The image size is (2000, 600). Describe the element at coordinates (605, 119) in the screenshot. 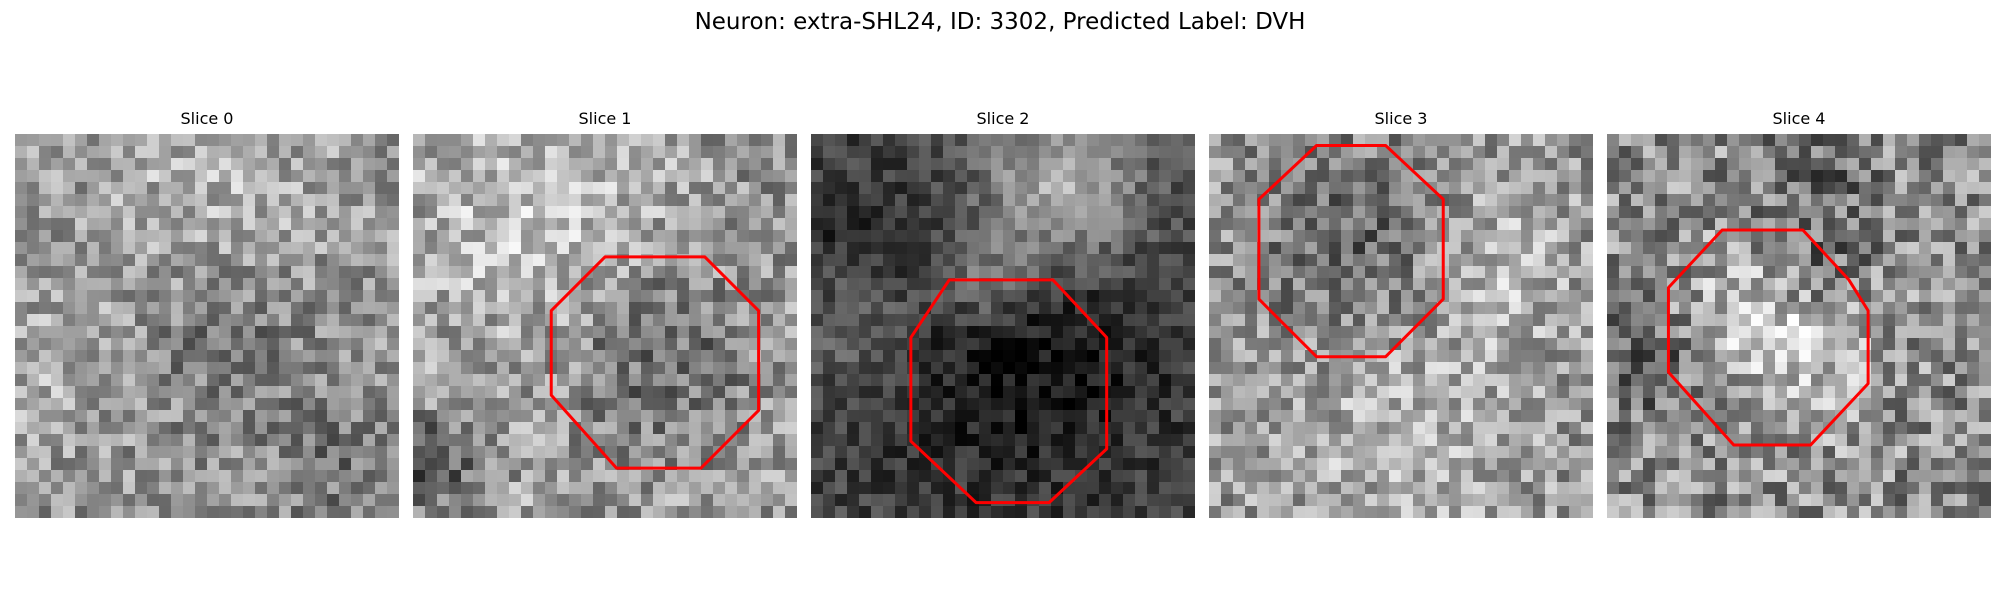

I see `slice-title-1: Slice 1` at that location.